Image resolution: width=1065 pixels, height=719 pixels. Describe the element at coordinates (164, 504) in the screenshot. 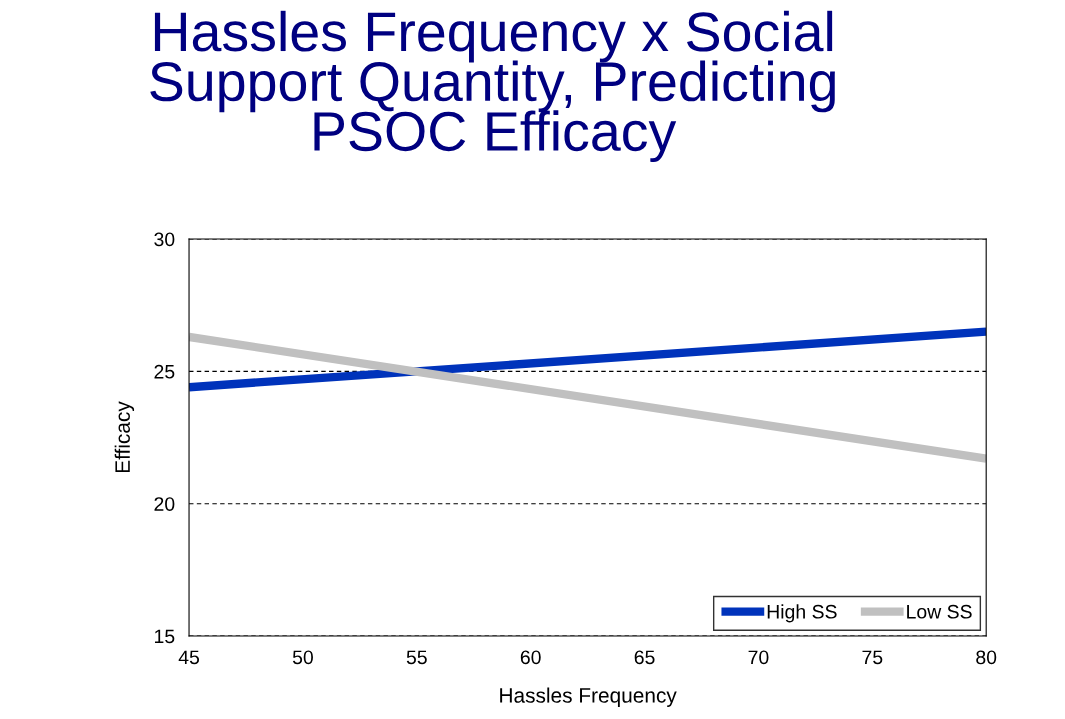

I see `y-tick-label: 20` at that location.